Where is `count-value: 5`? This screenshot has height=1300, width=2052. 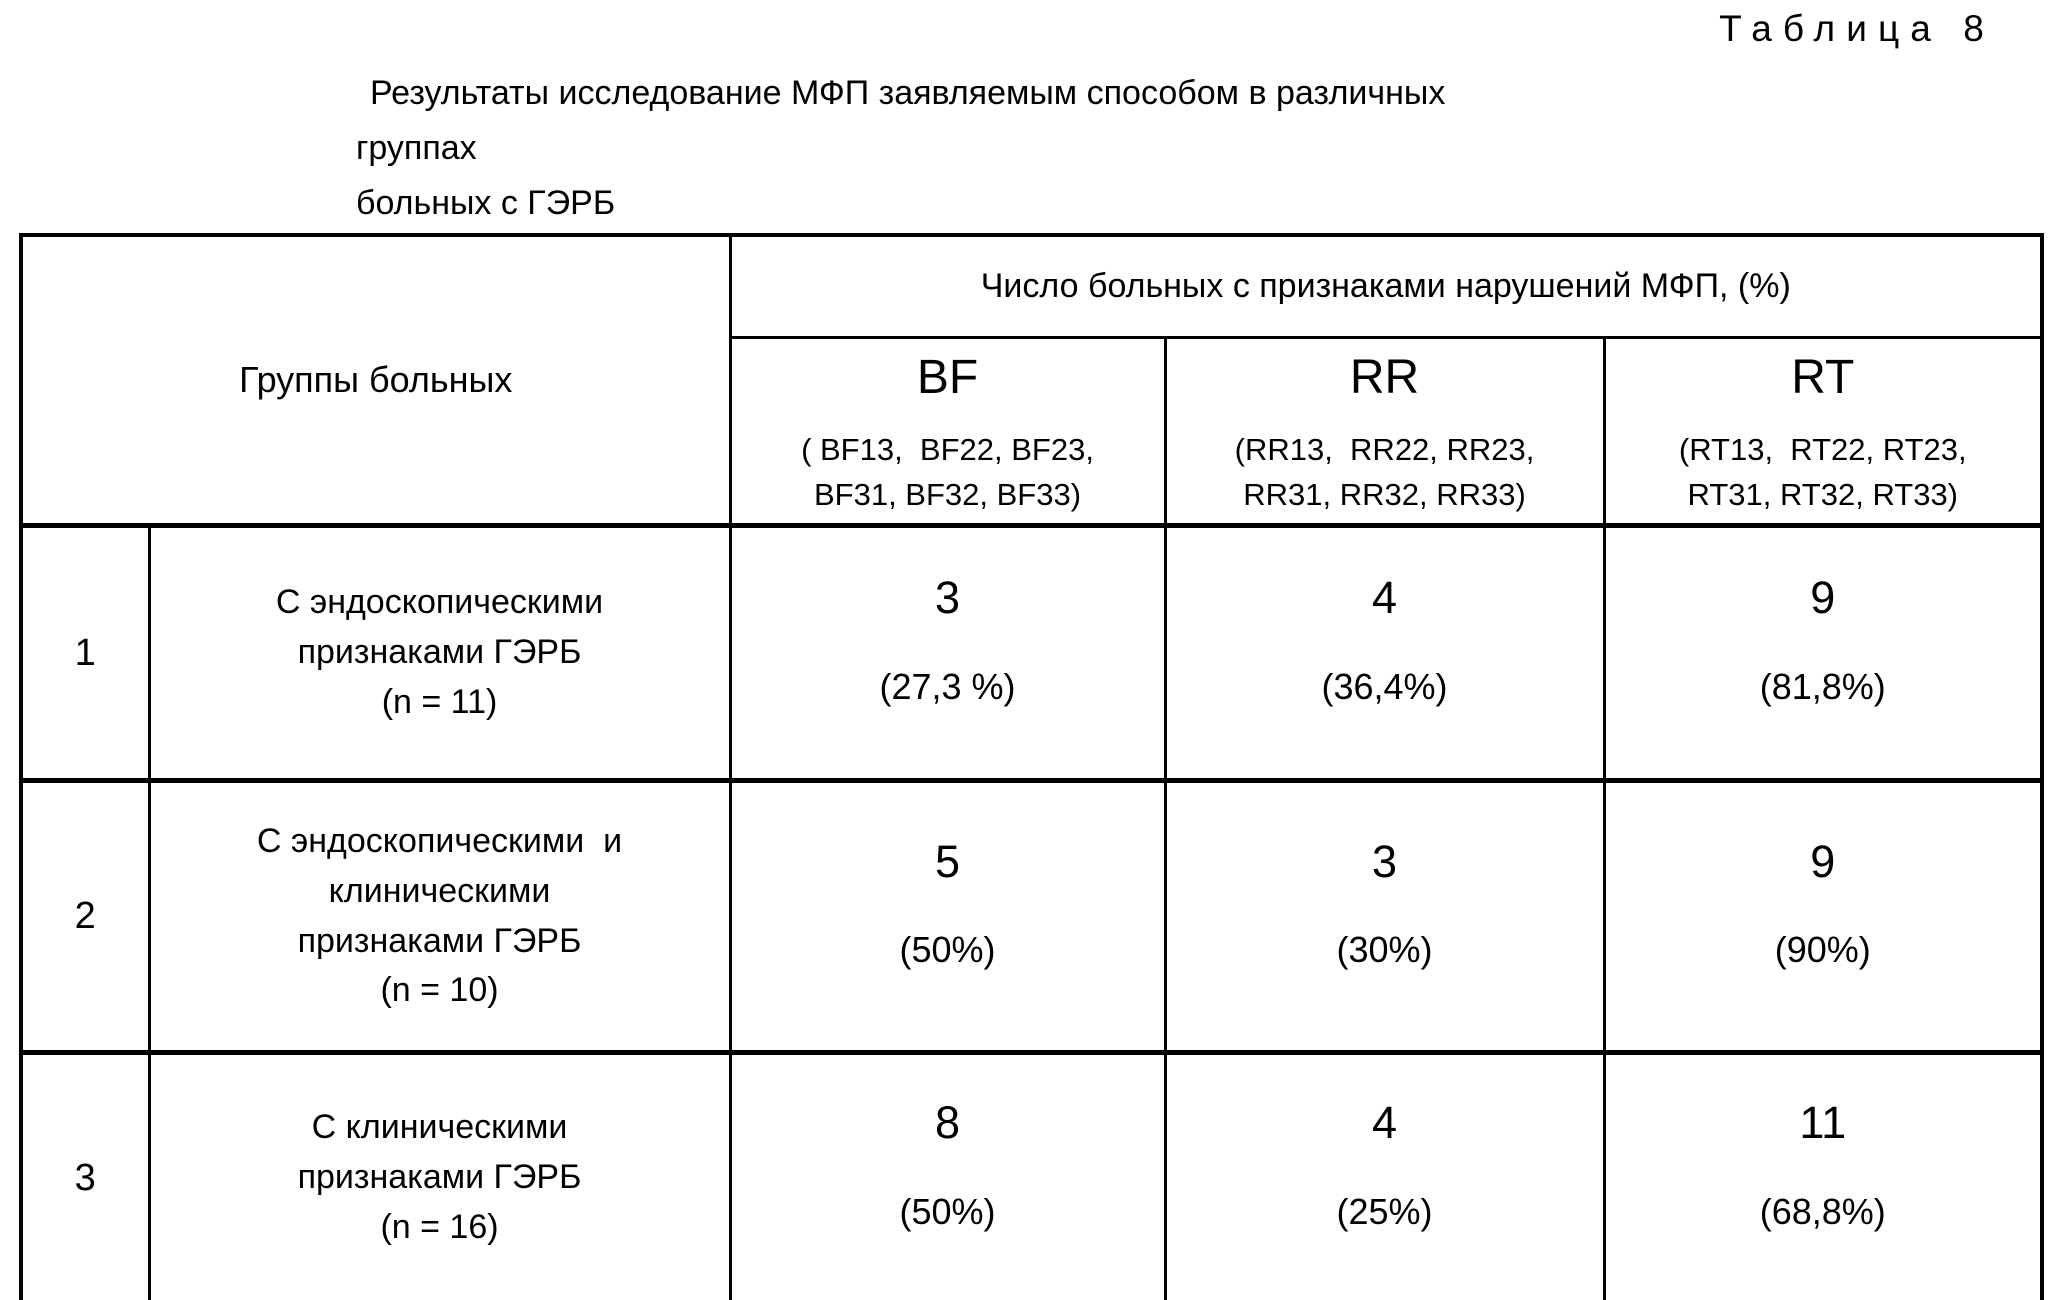
count-value: 5 is located at coordinates (948, 861).